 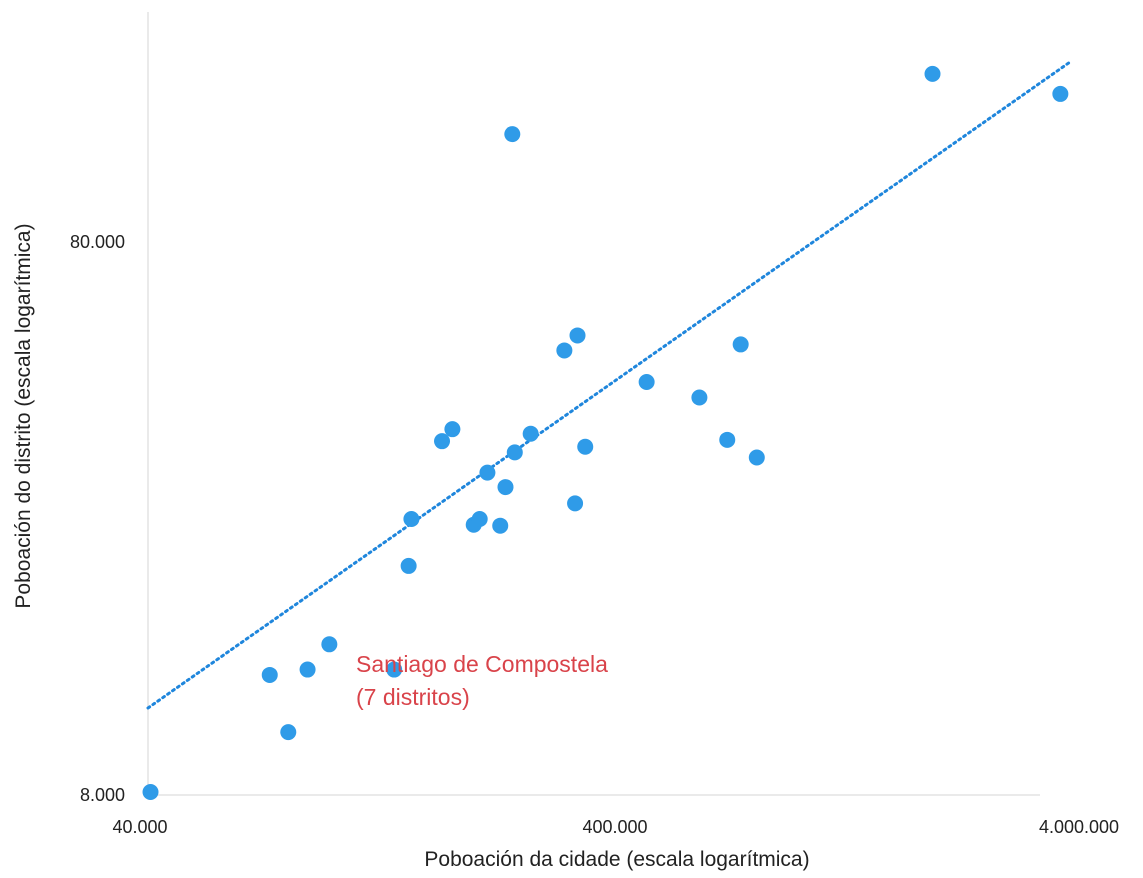 I want to click on y-tick-label-0: 8.000, so click(x=102, y=795).